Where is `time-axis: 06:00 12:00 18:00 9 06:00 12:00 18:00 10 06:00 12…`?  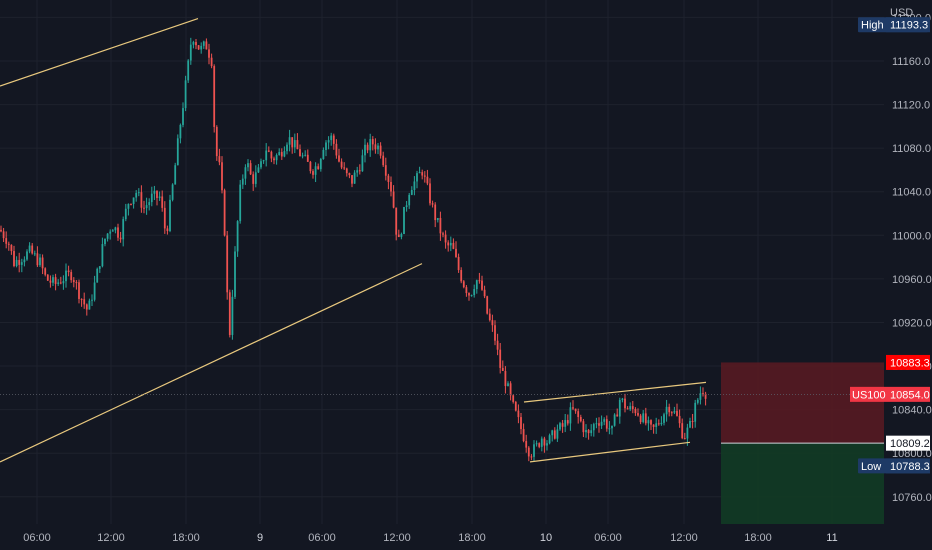
time-axis: 06:00 12:00 18:00 9 06:00 12:00 18:00 10 06:00 12… is located at coordinates (430, 538).